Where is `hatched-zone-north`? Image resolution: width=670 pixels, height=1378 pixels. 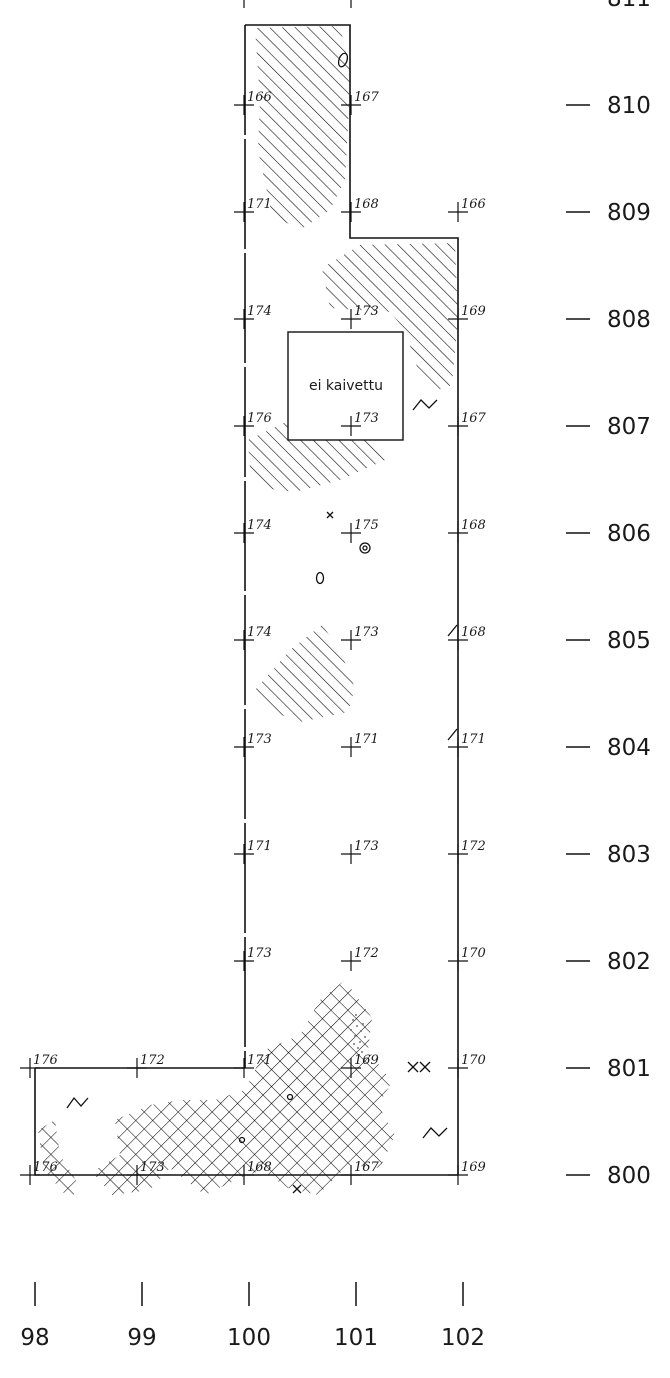 hatched-zone-north is located at coordinates (302, 128).